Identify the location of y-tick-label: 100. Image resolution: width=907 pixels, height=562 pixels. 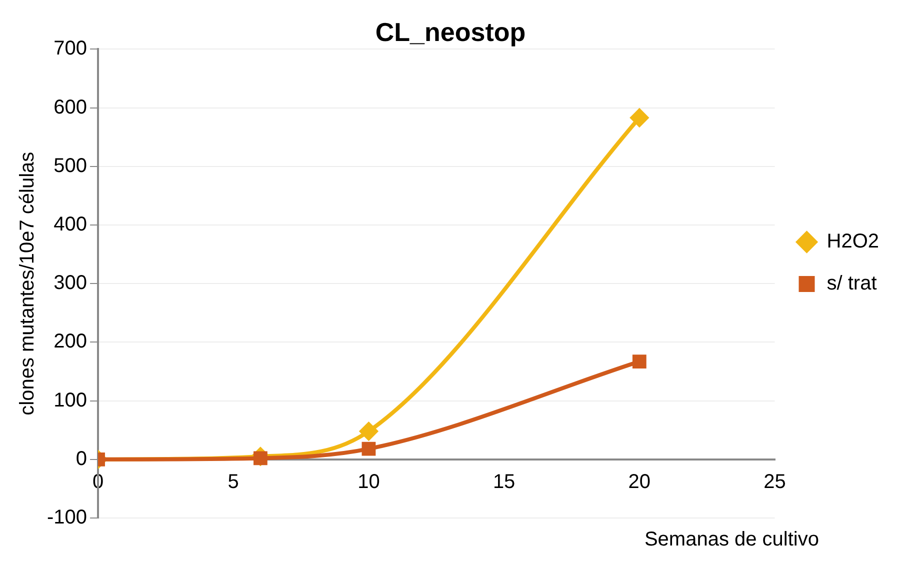
(71, 400).